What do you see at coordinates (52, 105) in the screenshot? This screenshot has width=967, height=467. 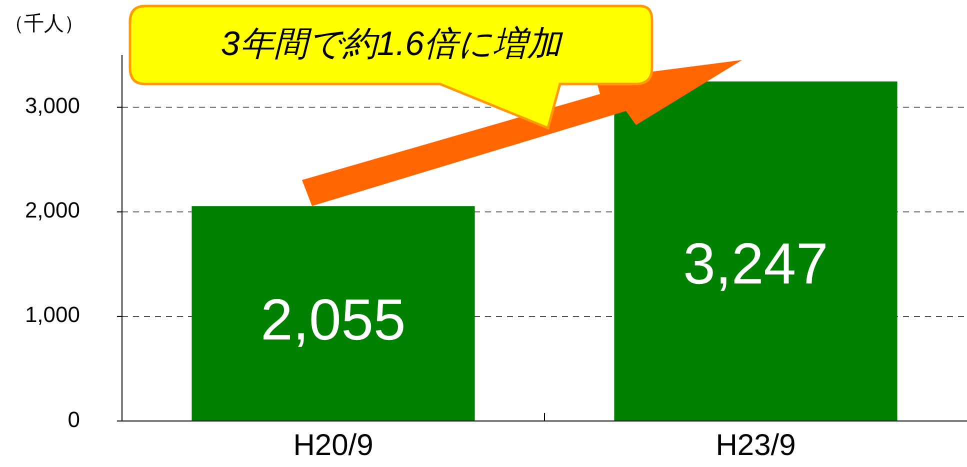 I see `y-tick-label: 3,000` at bounding box center [52, 105].